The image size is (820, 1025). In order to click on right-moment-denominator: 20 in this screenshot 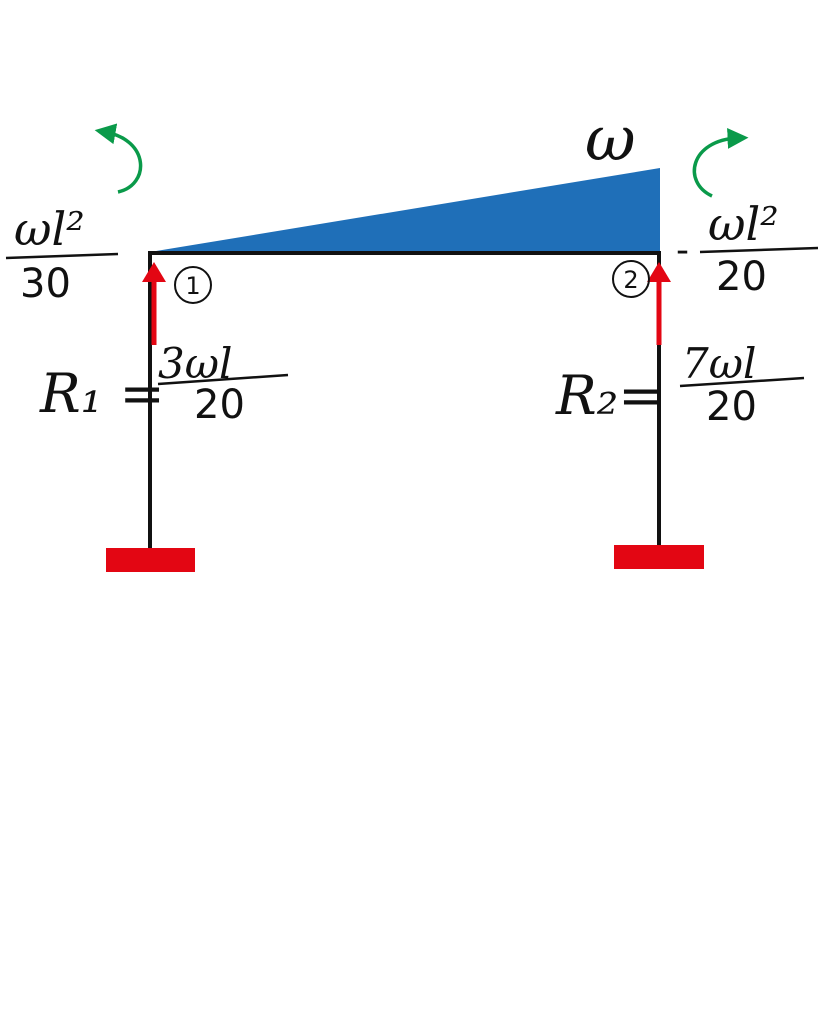, I will do `click(741, 277)`.